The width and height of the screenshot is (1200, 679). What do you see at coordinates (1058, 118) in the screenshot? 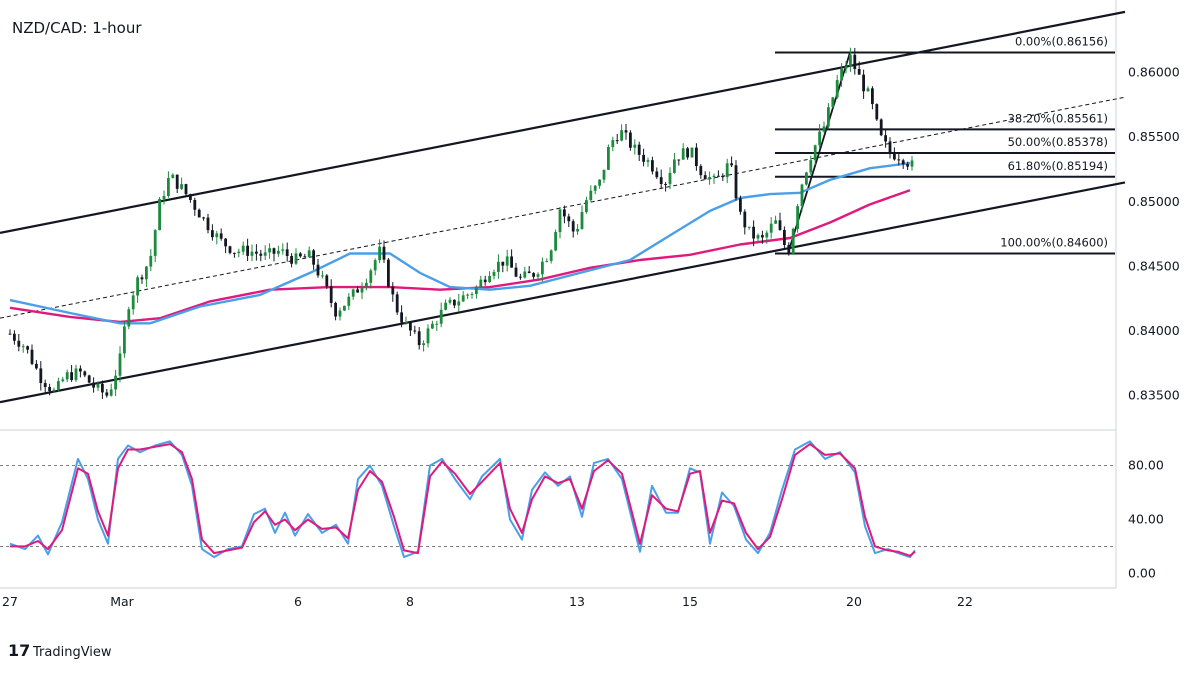
I see `fib-level-label: 38.20%(0.85561)` at bounding box center [1058, 118].